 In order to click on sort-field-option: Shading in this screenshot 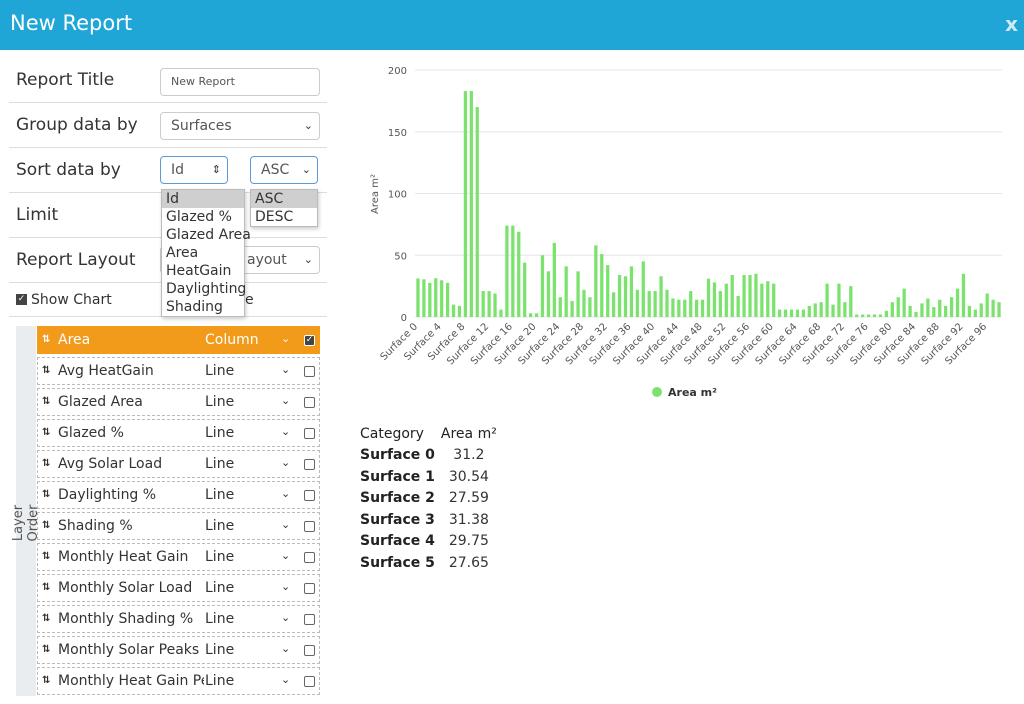, I will do `click(194, 307)`.